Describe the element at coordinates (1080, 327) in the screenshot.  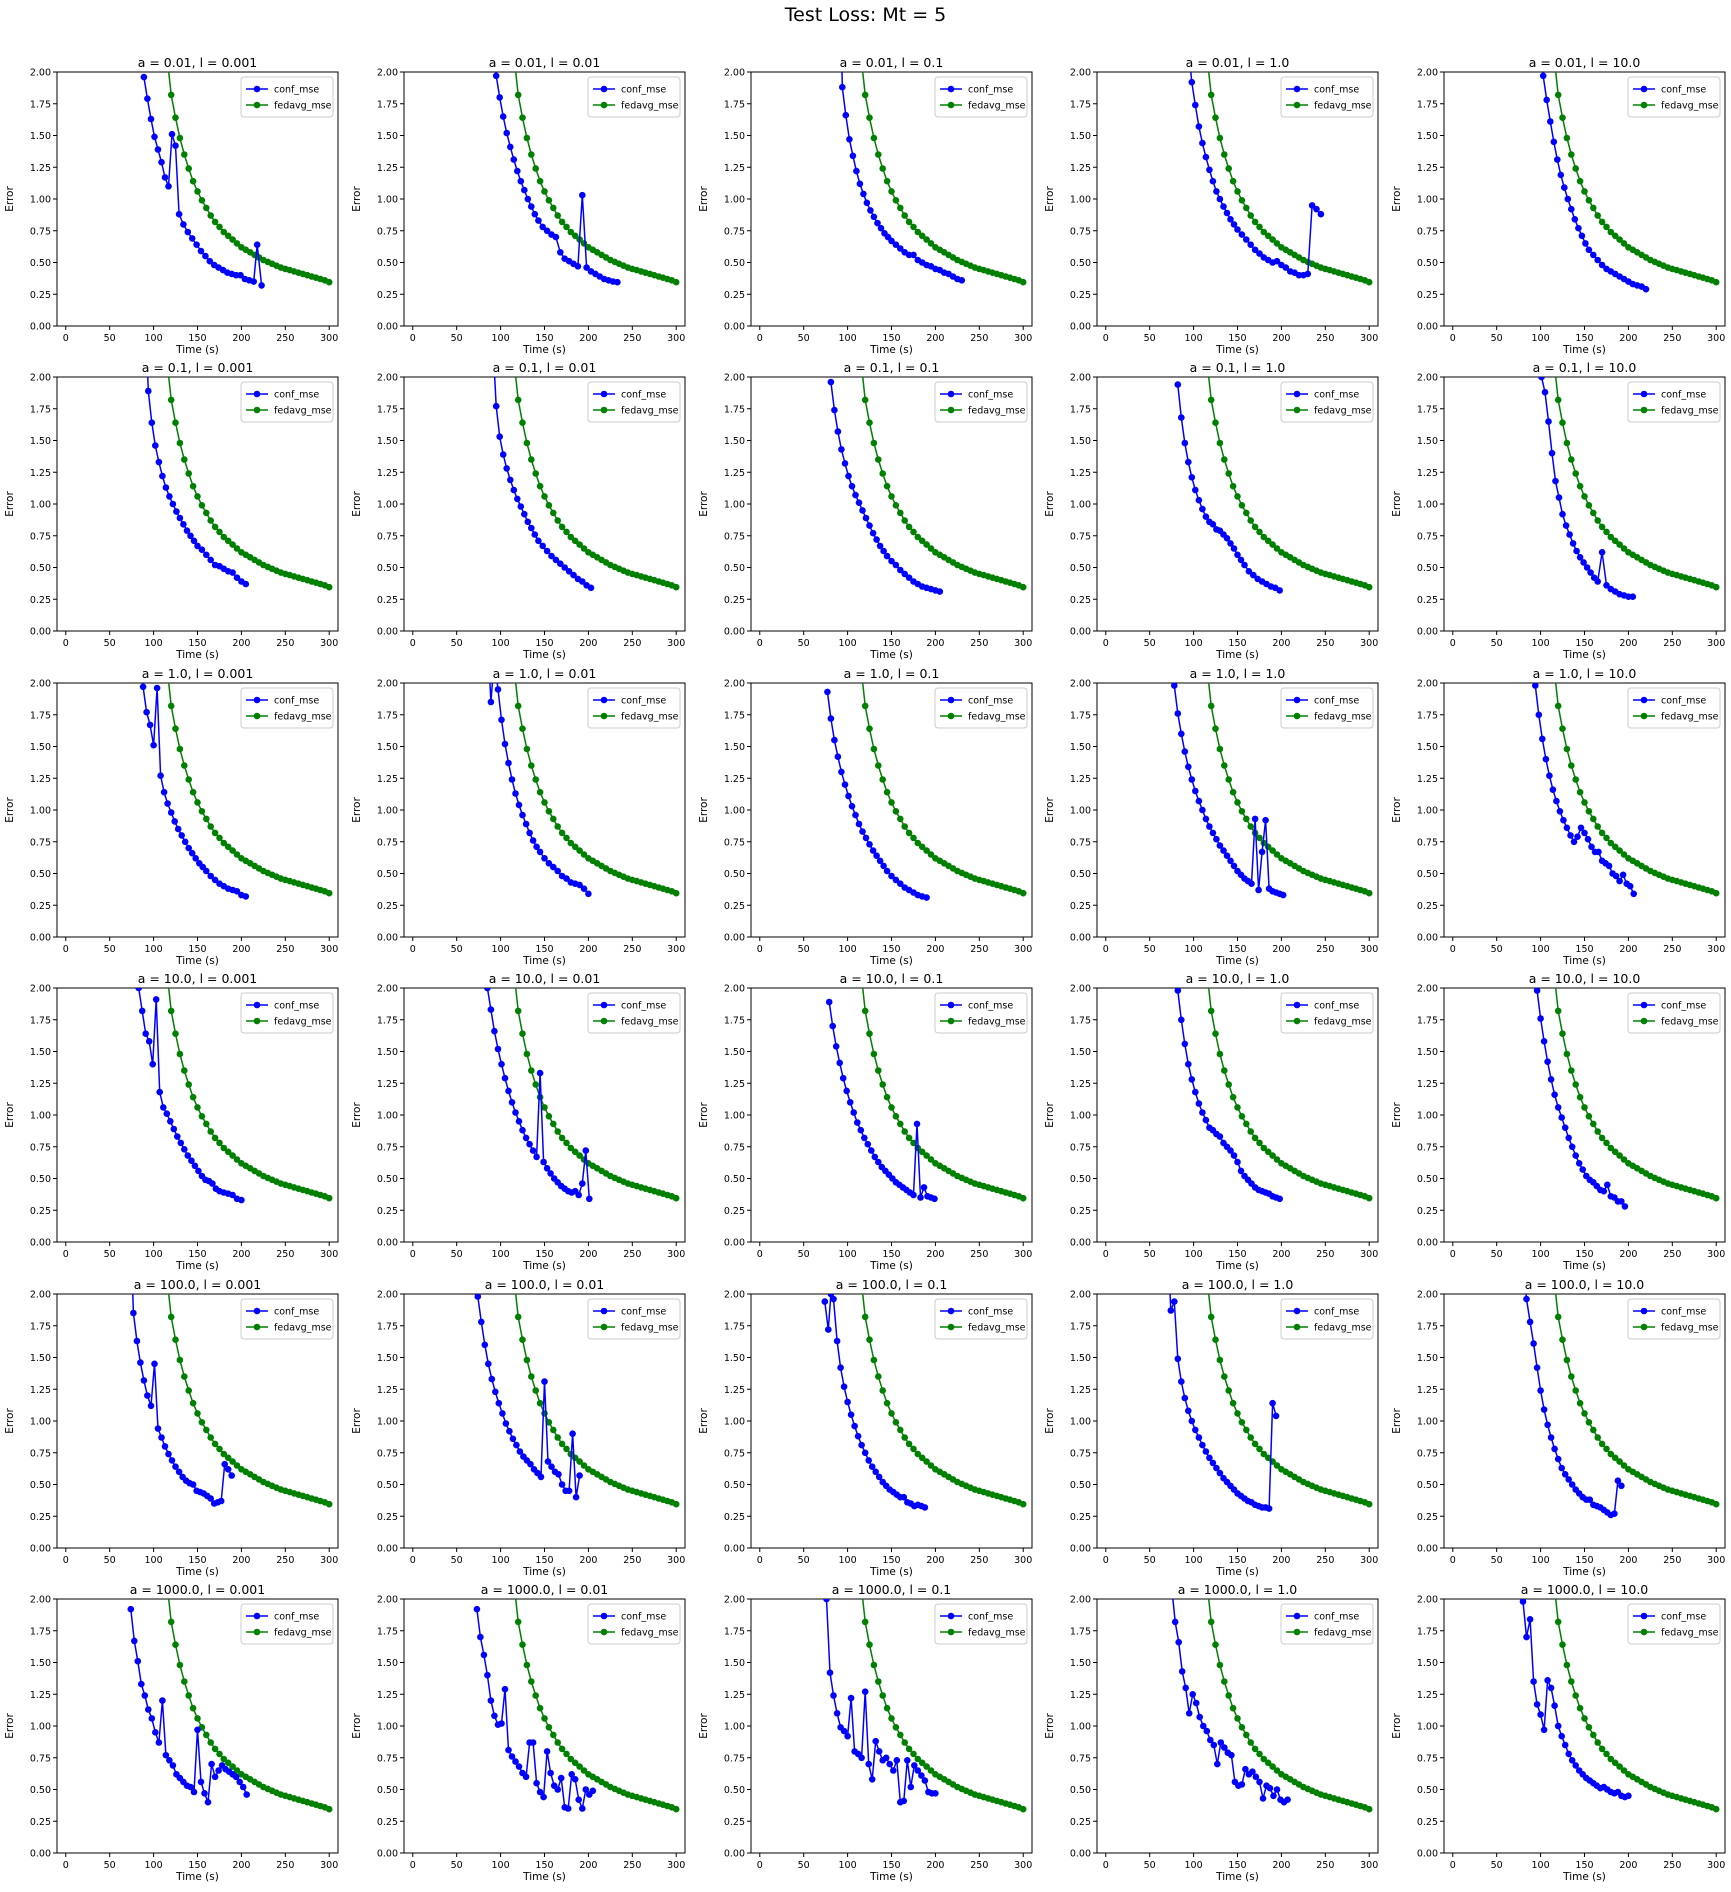
I see `y-tick-label: 0.00` at that location.